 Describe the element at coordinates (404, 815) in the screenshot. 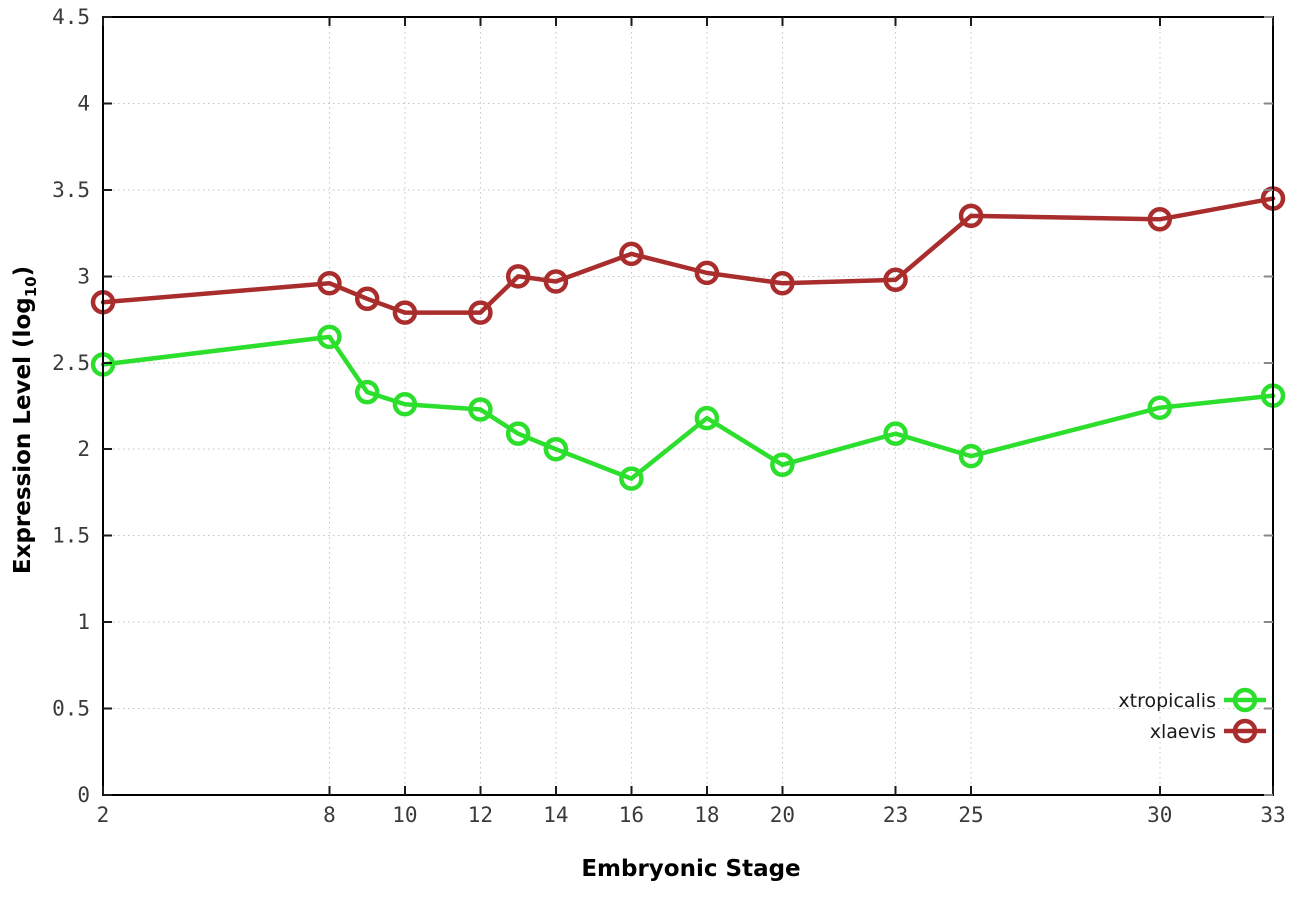

I see `x-tick-label: 10` at that location.